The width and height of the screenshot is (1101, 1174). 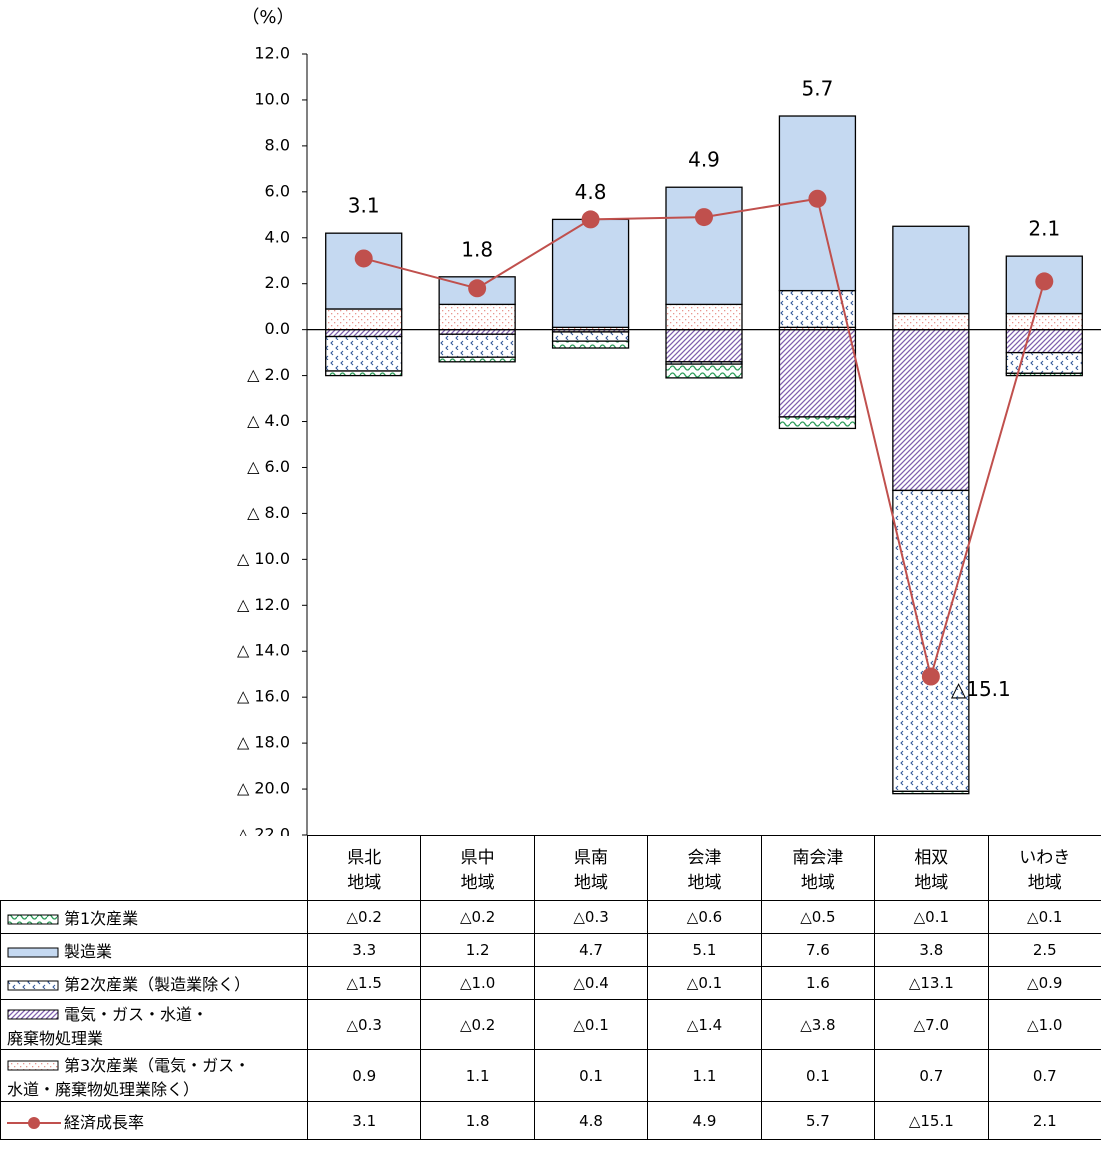 I want to click on data-label: 4.8, so click(x=591, y=192).